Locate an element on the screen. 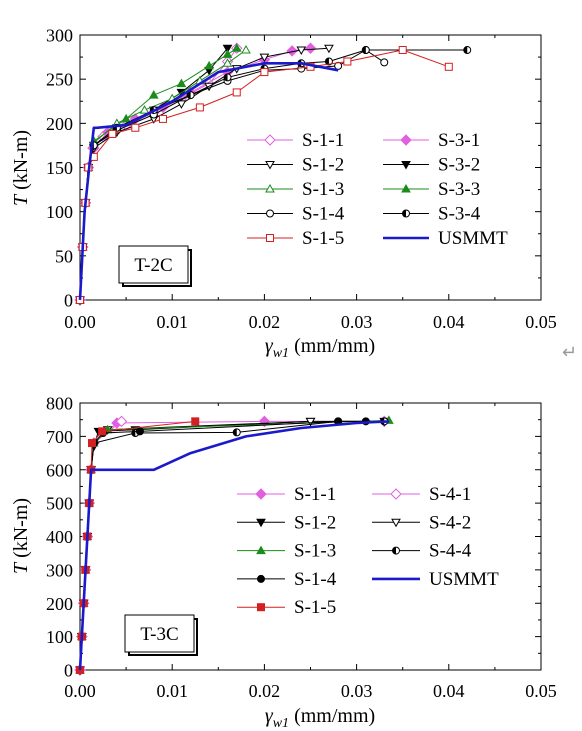  legend-item: S-3-4 is located at coordinates (432, 214).